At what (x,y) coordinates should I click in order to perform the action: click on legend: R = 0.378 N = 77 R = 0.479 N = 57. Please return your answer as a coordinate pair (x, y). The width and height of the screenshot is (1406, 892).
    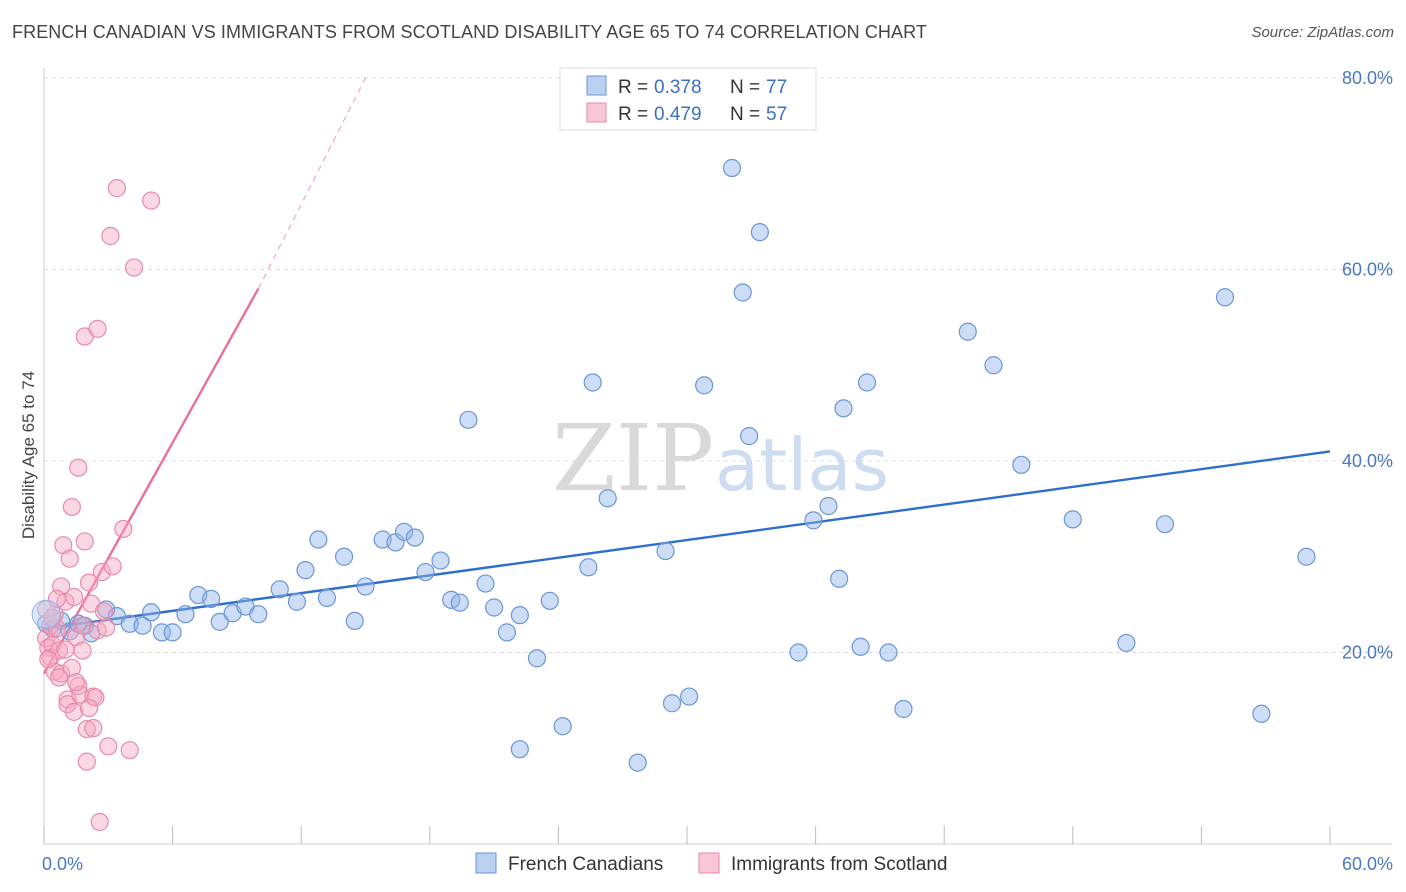
    Looking at the image, I should click on (688, 99).